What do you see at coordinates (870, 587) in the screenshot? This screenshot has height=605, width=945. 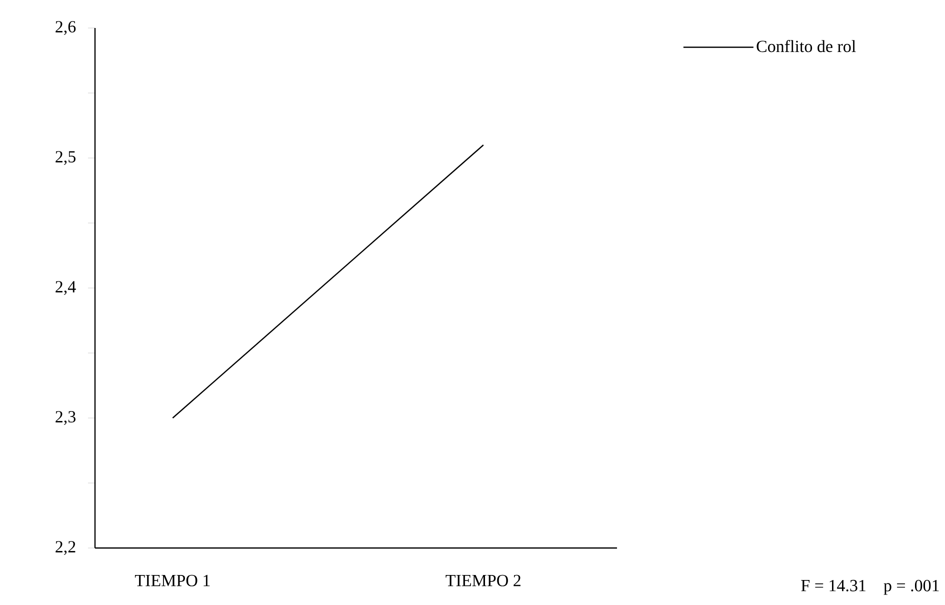 I see `text: F = 14.31 p = .001` at bounding box center [870, 587].